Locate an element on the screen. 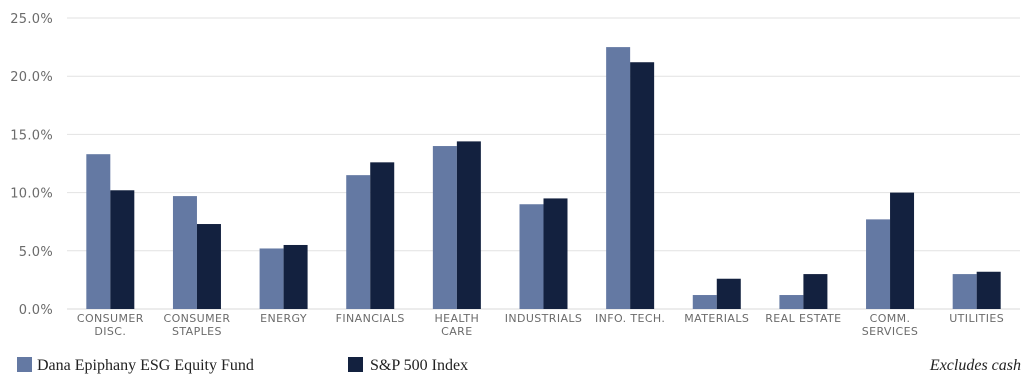 The width and height of the screenshot is (1023, 380). y-tick-label: 20.0% is located at coordinates (31, 77).